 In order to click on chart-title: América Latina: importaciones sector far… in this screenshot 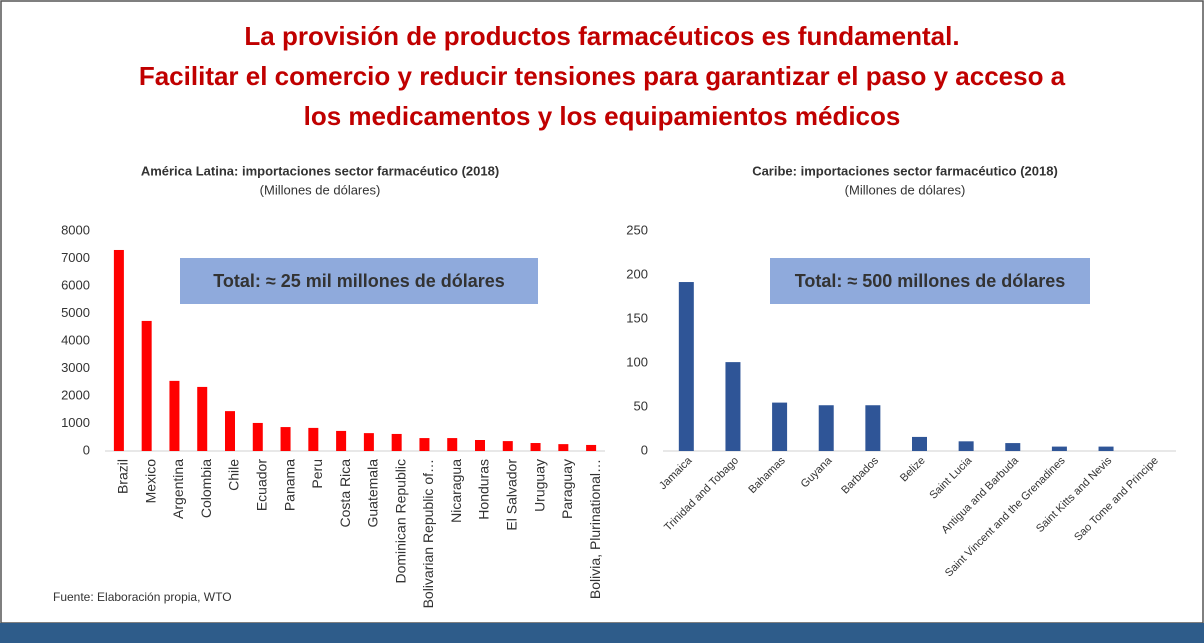, I will do `click(320, 170)`.